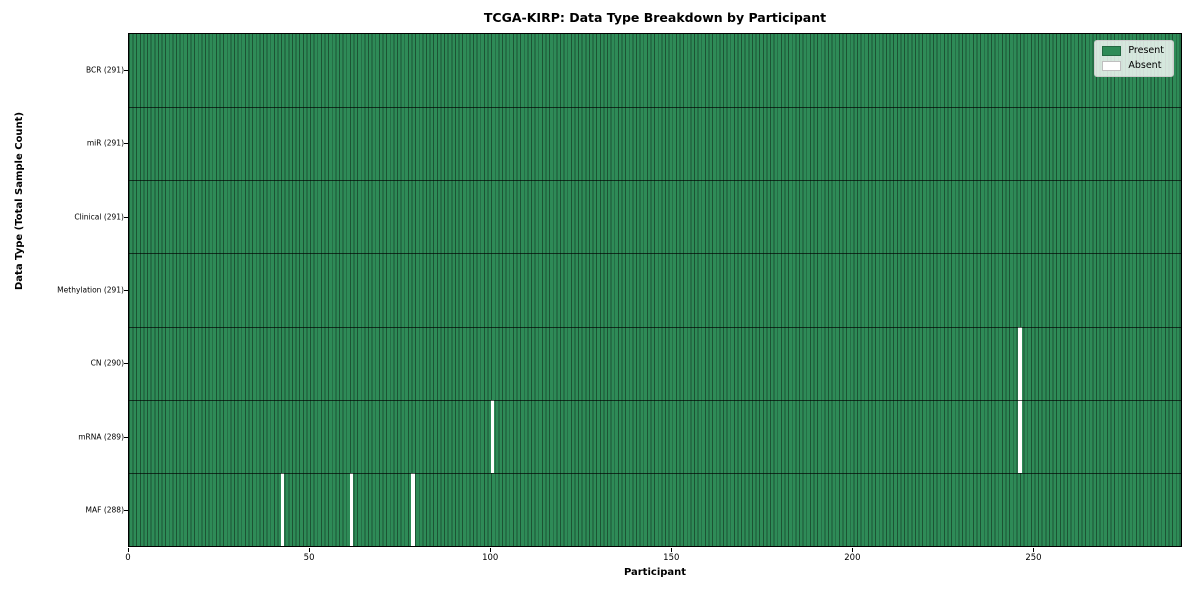  Describe the element at coordinates (1146, 51) in the screenshot. I see `legend-label: Present` at that location.